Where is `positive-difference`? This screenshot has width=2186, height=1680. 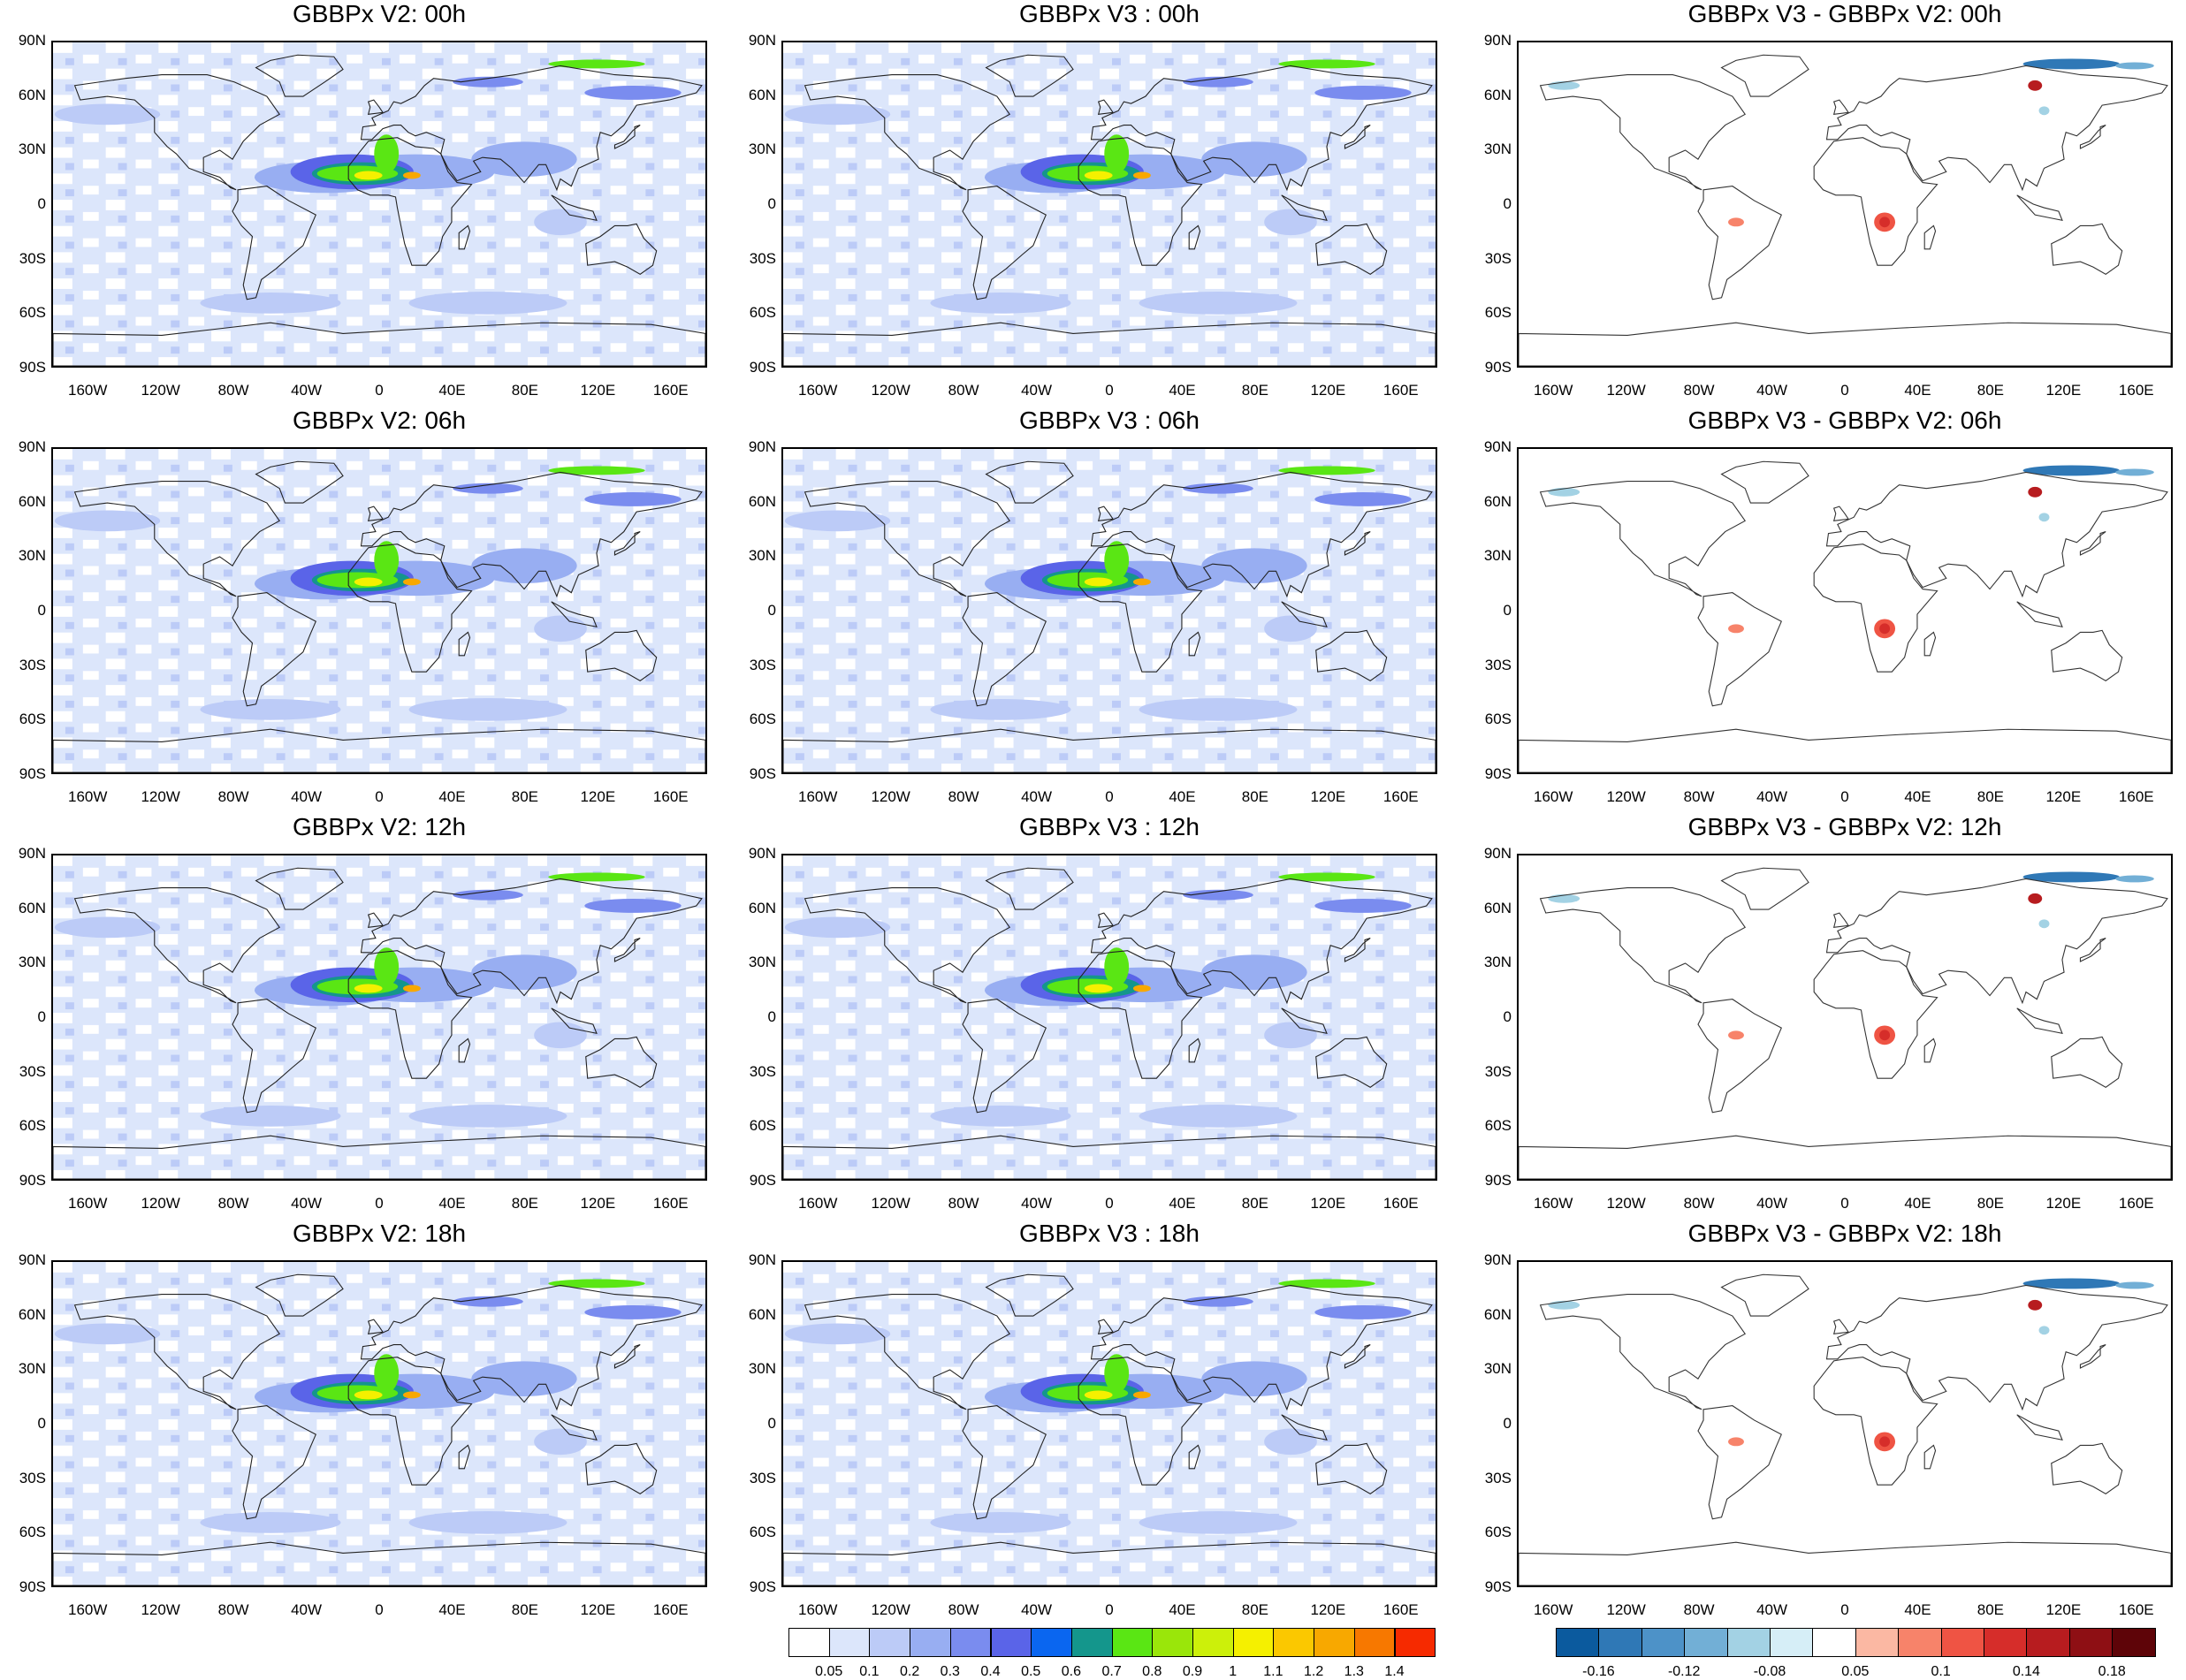 positive-difference is located at coordinates (2035, 492).